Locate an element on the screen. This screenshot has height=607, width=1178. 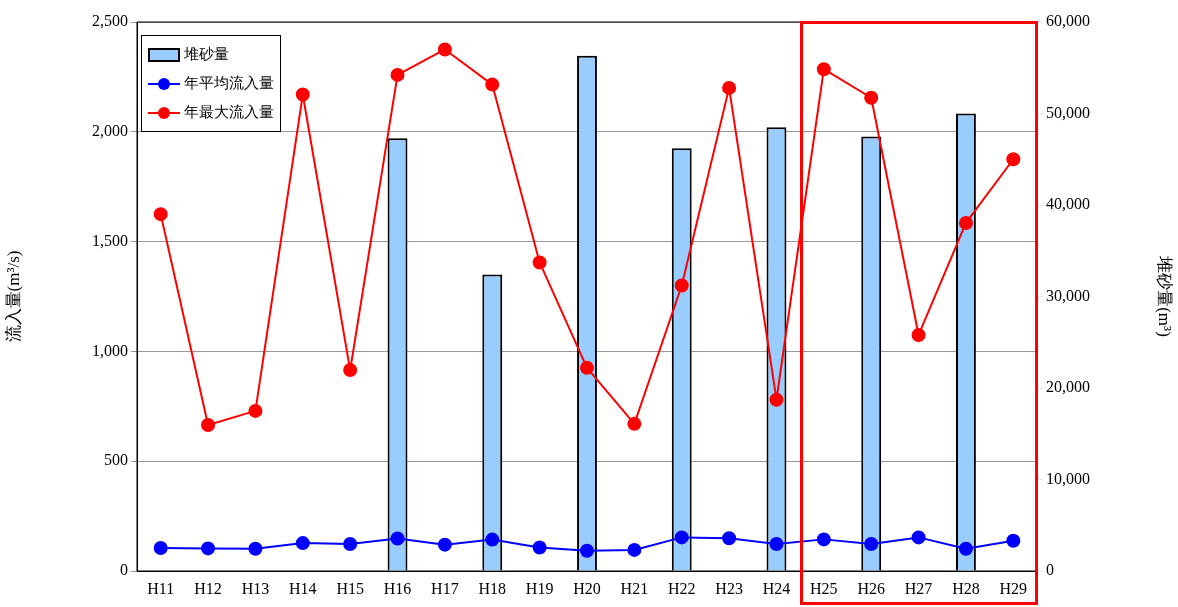
y2-tick-label: 40,000 is located at coordinates (1068, 204).